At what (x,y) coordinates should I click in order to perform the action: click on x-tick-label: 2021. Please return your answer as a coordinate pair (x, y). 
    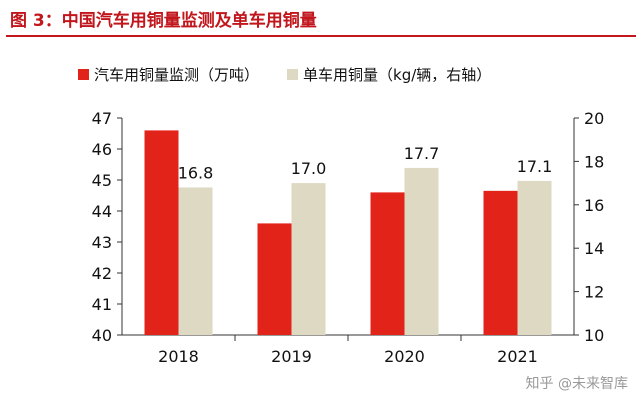
    Looking at the image, I should click on (517, 356).